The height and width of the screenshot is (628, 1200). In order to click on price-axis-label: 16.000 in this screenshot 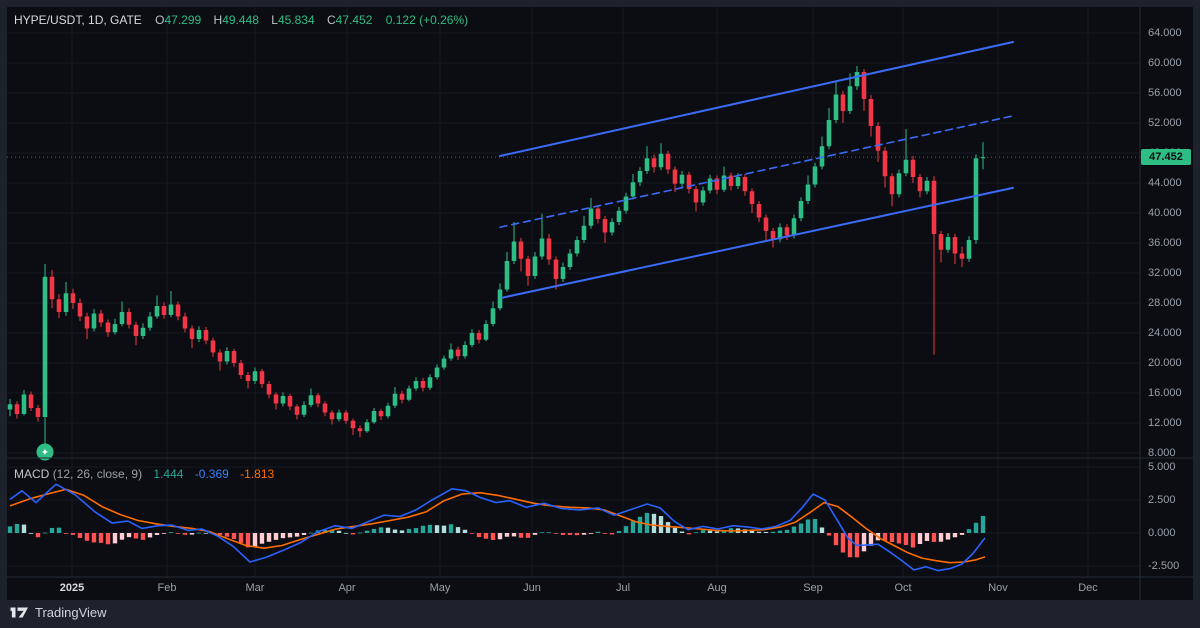, I will do `click(1165, 393)`.